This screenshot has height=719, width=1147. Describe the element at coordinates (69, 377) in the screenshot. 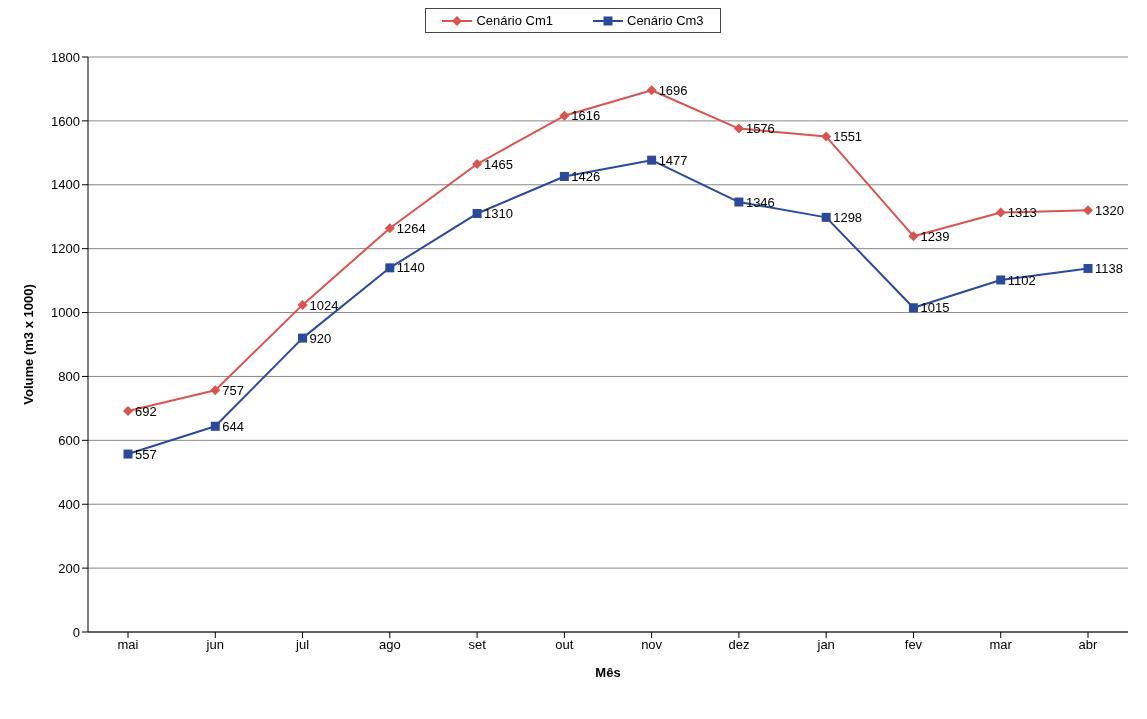

I see `y-tick-label: 800` at that location.